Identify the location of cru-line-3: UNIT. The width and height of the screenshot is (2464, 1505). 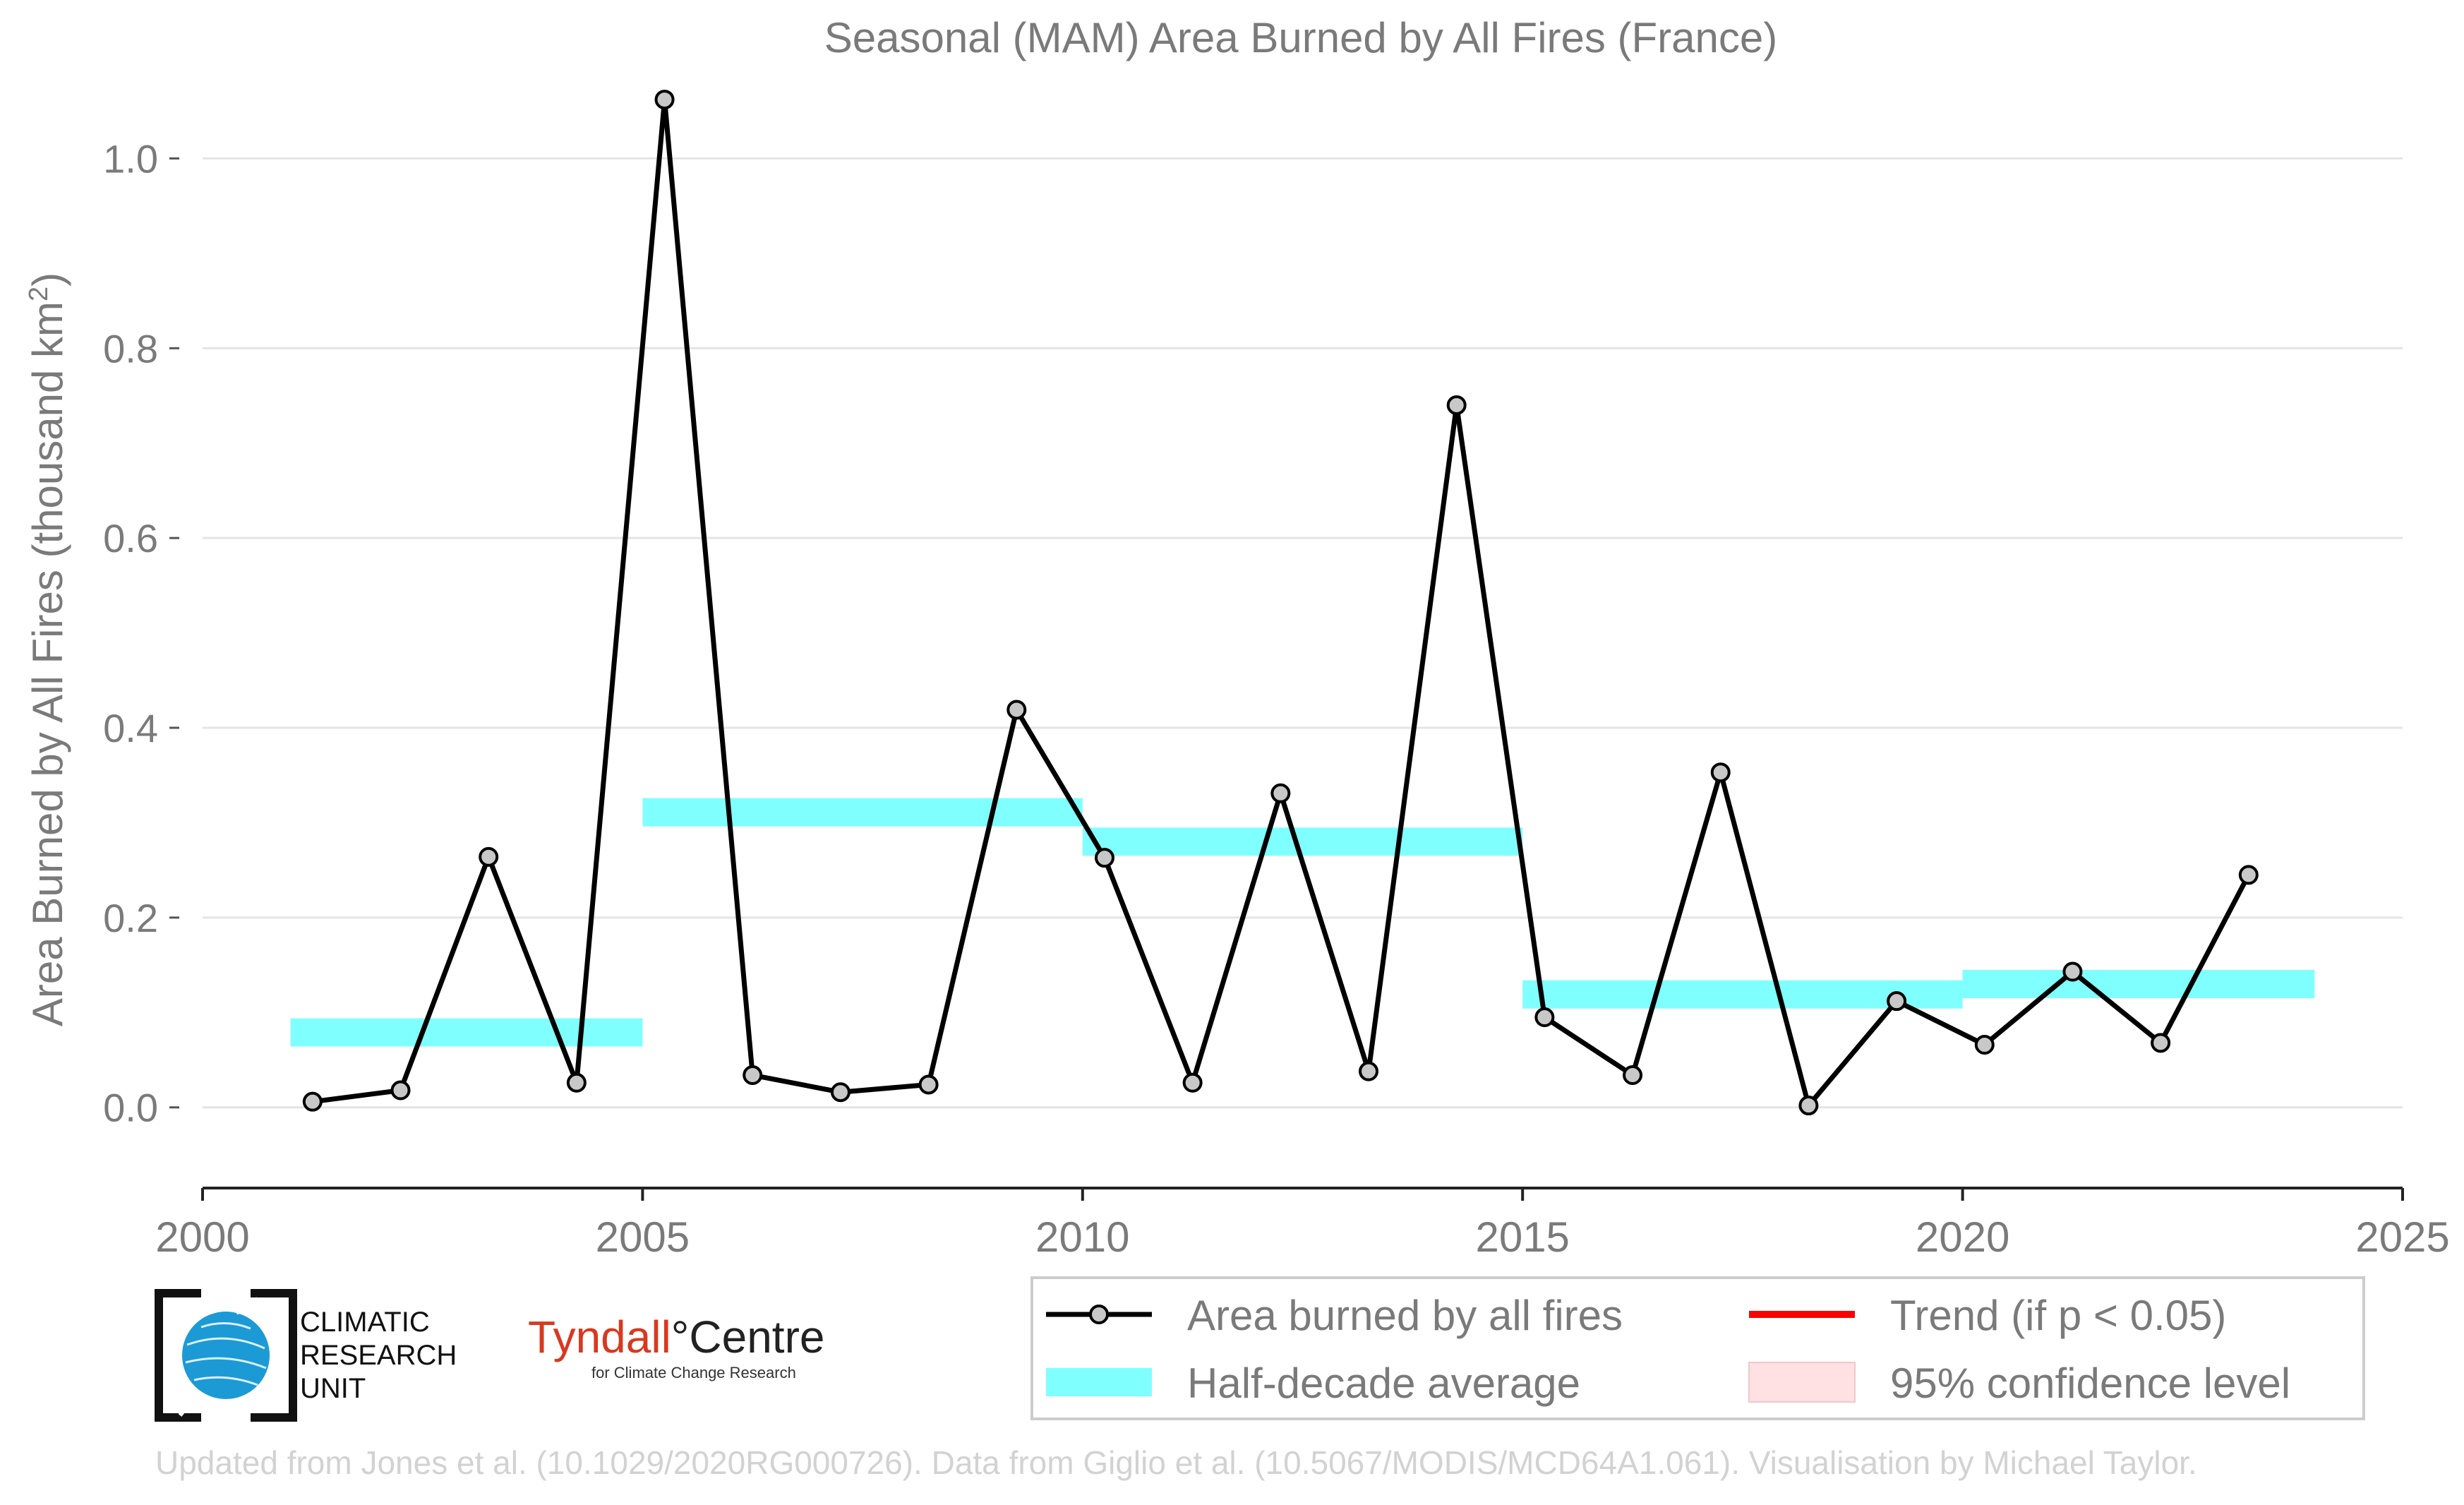
(333, 1388).